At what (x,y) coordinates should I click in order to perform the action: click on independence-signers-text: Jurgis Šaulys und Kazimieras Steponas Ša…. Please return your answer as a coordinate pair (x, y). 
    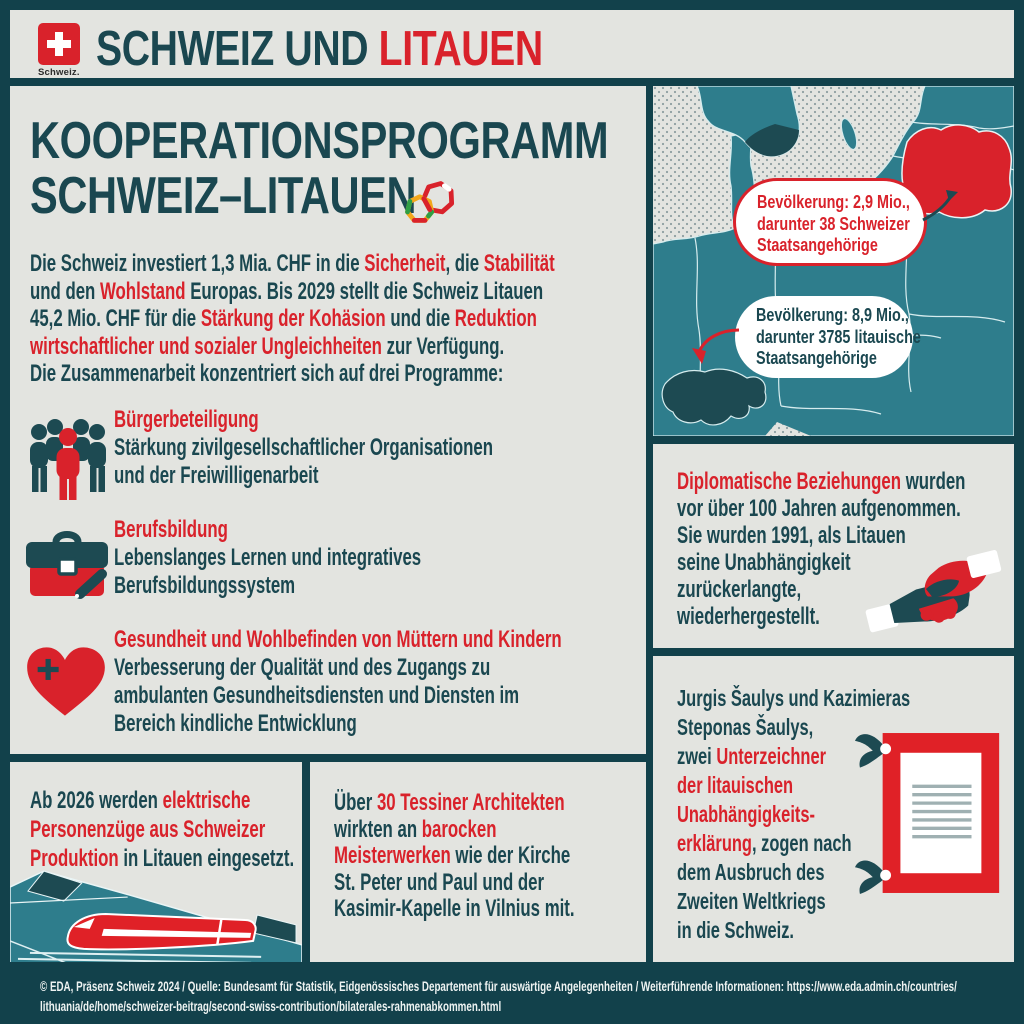
    Looking at the image, I should click on (794, 814).